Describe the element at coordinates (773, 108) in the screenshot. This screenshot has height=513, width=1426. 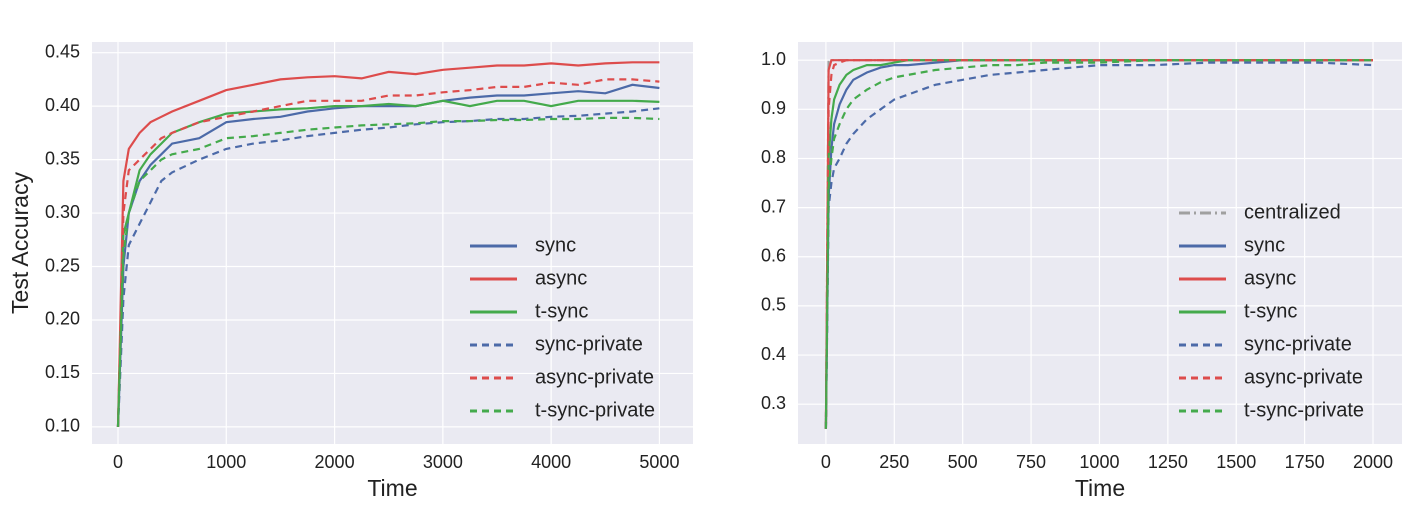
I see `y-tick-label: 0.9` at that location.